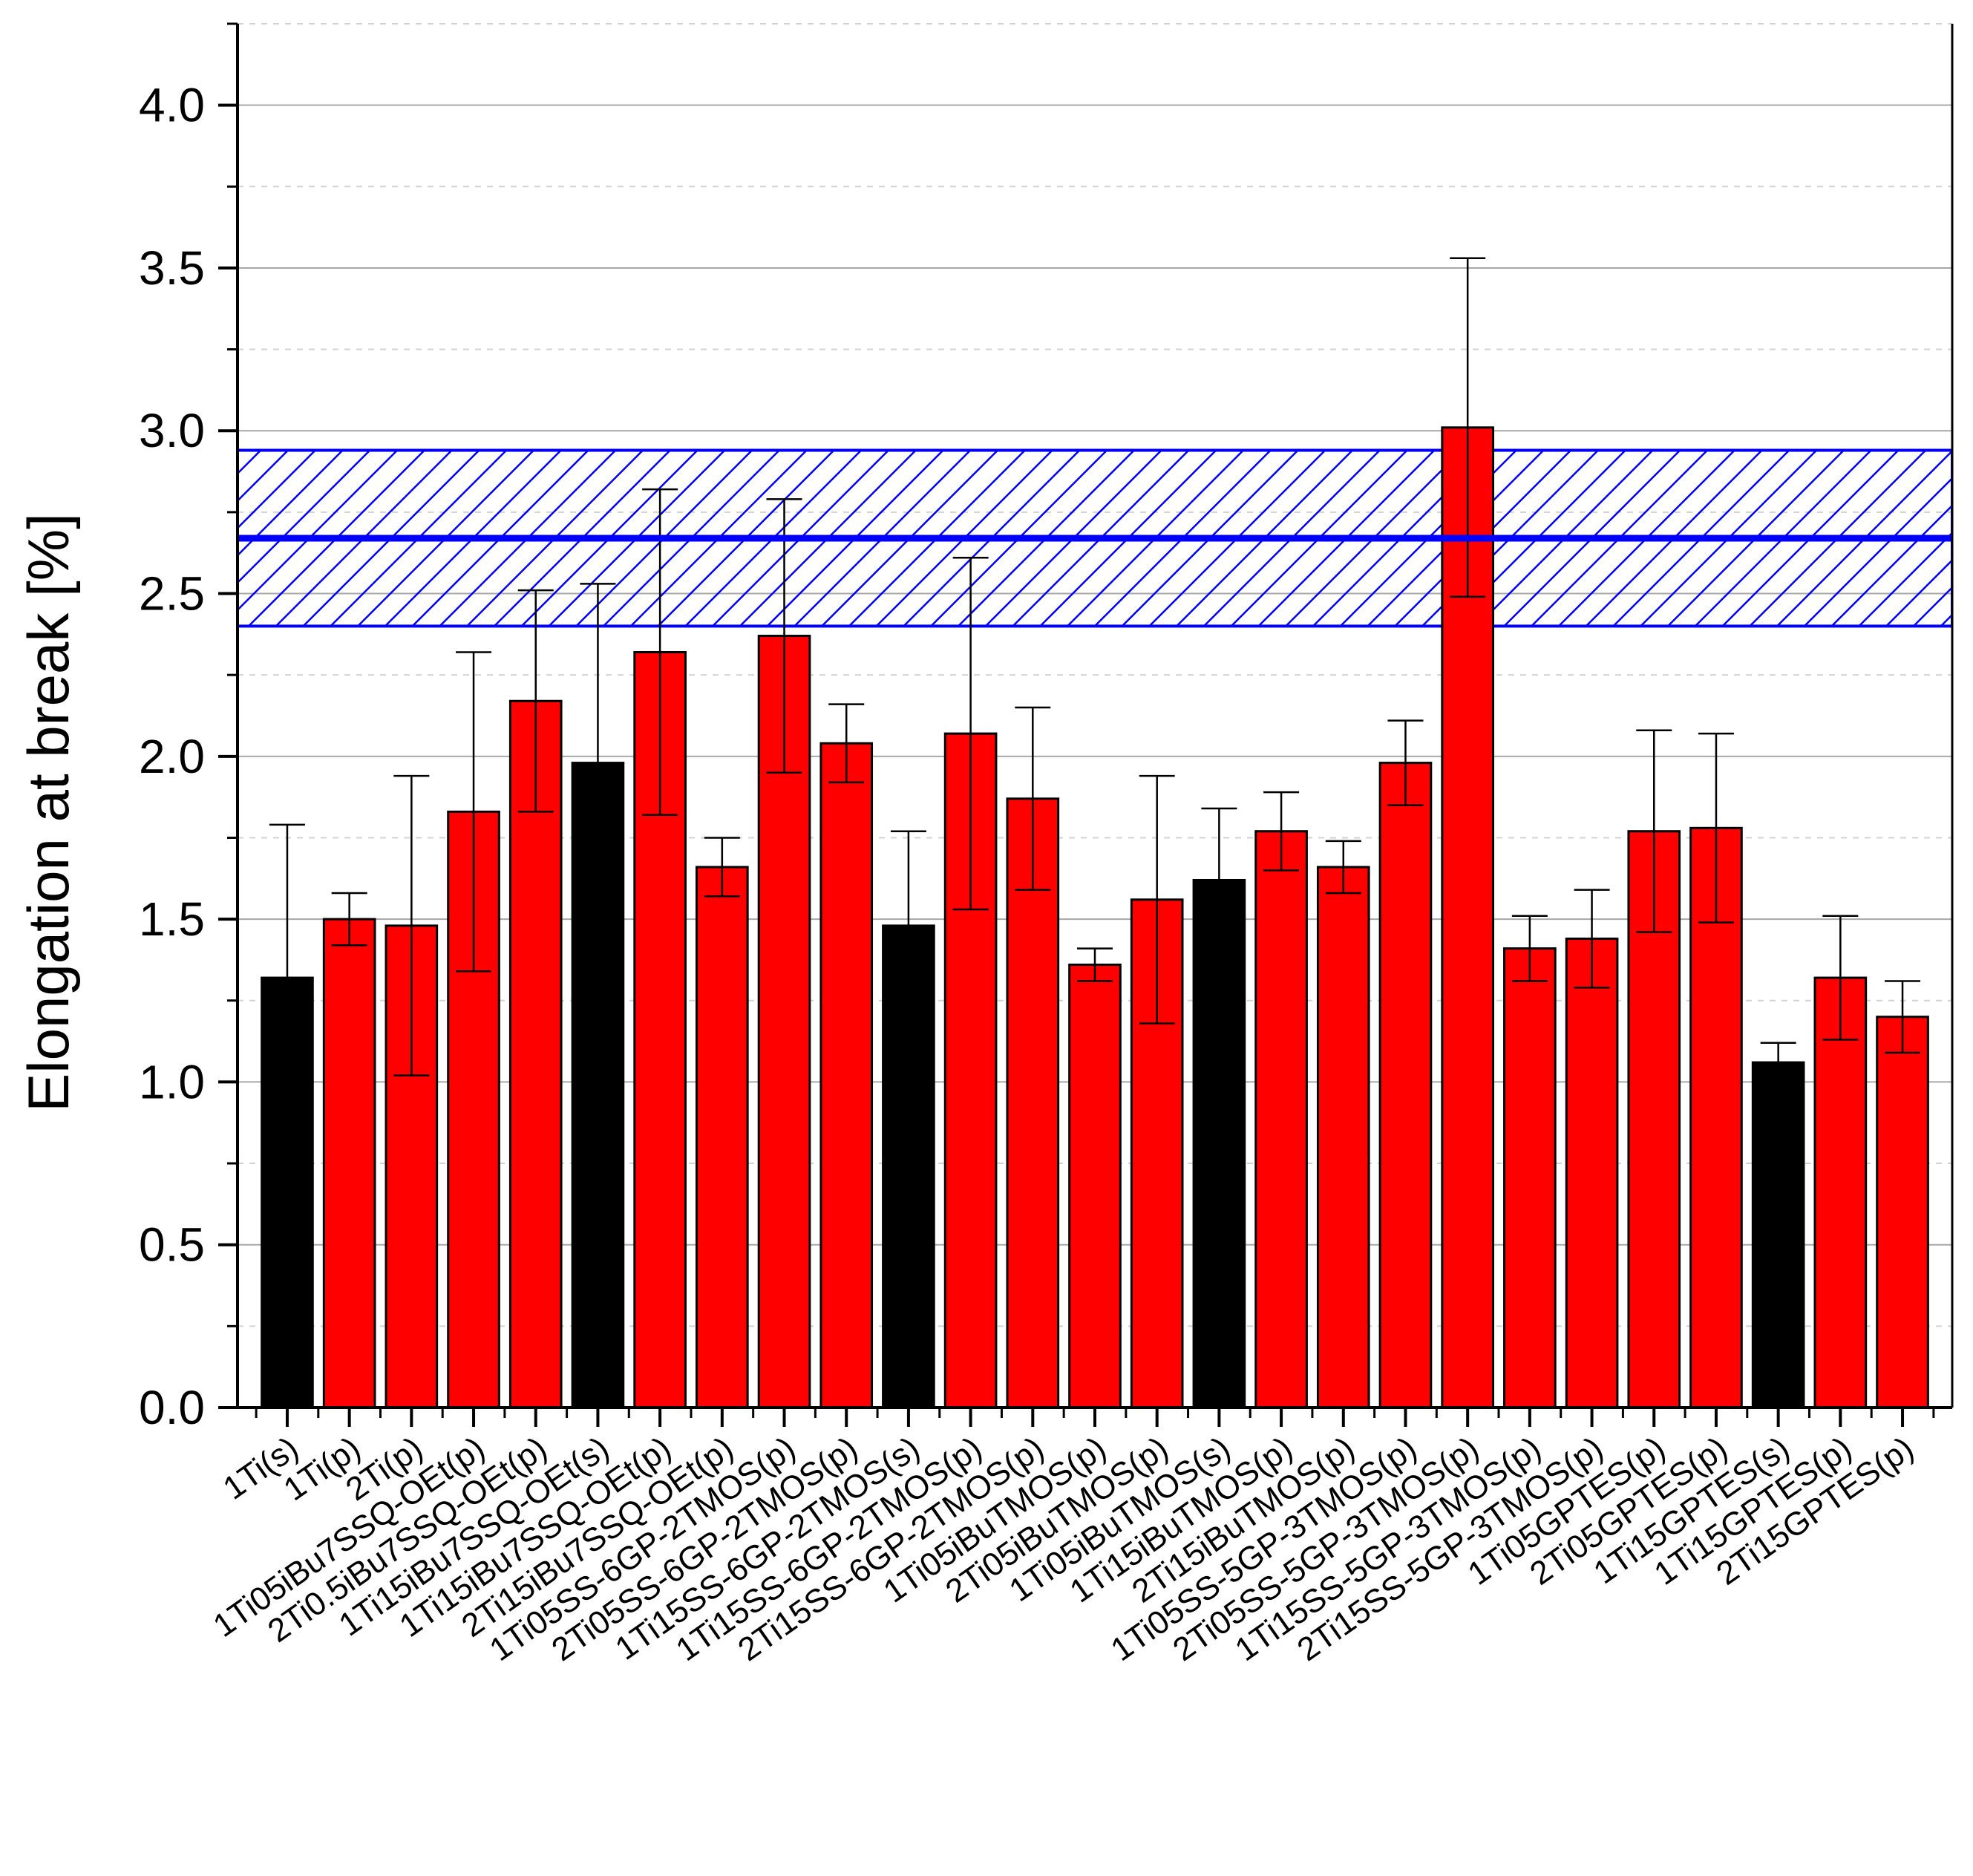  Describe the element at coordinates (172, 1407) in the screenshot. I see `y-tick-label: 0.0` at that location.